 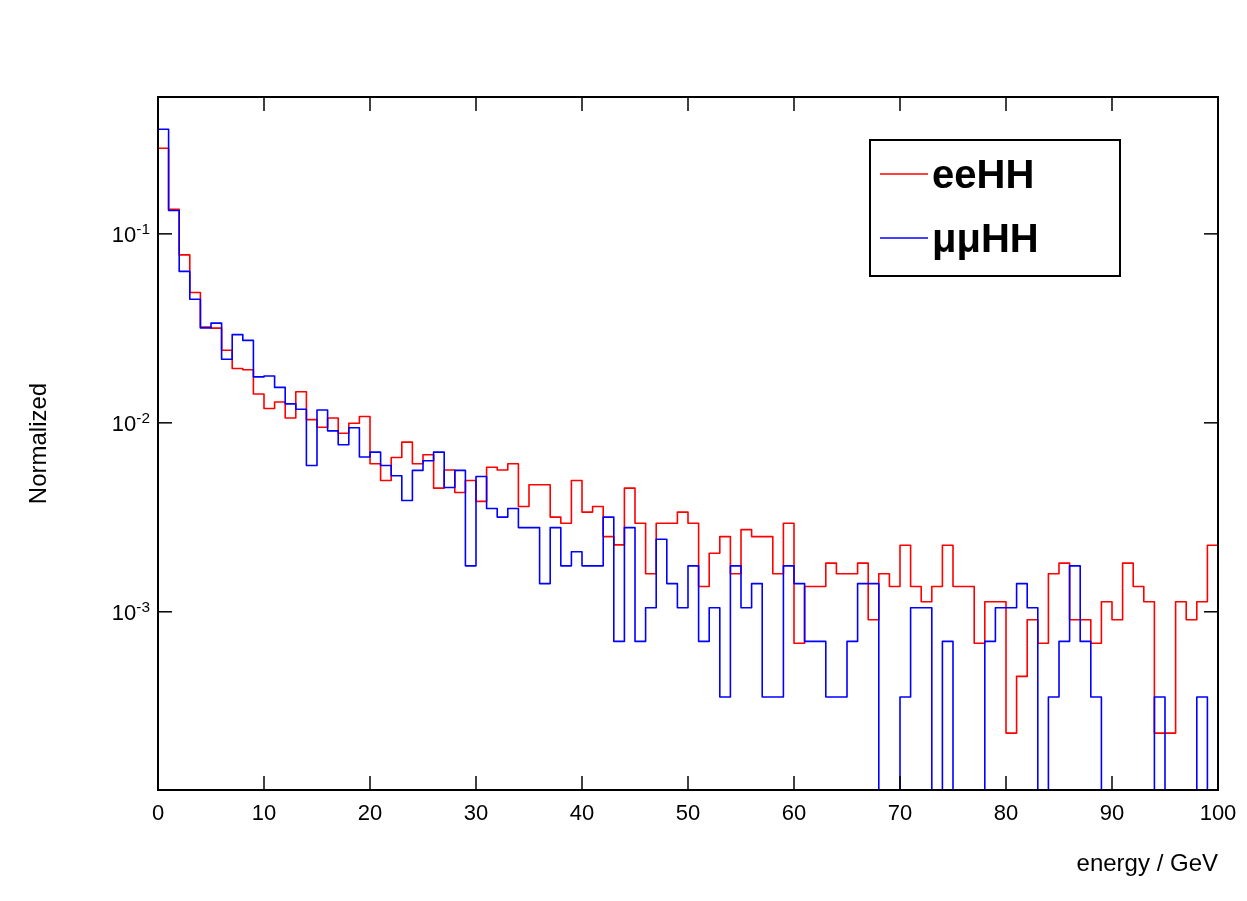 What do you see at coordinates (1147, 862) in the screenshot?
I see `x-axis-title: energy / GeV` at bounding box center [1147, 862].